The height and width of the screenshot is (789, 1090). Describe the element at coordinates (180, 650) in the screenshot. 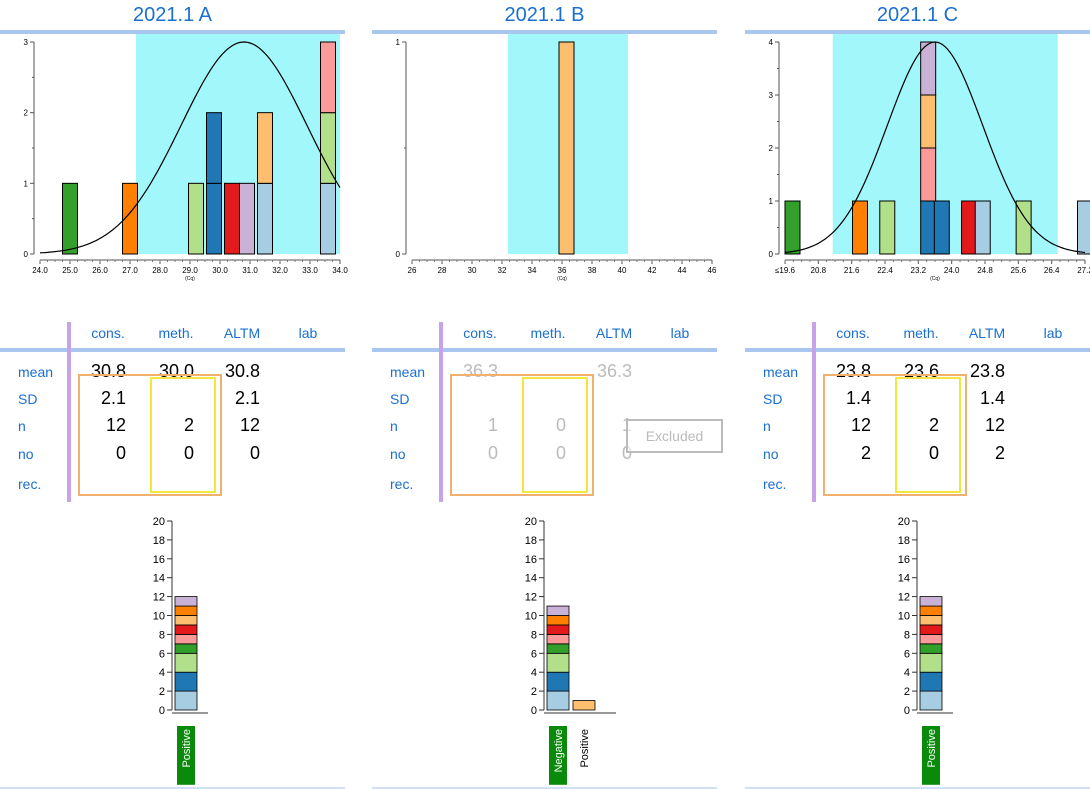

I see `result-stack-chart: 0 2 4 6 8 10 12 14 16 18 20 Positive` at that location.